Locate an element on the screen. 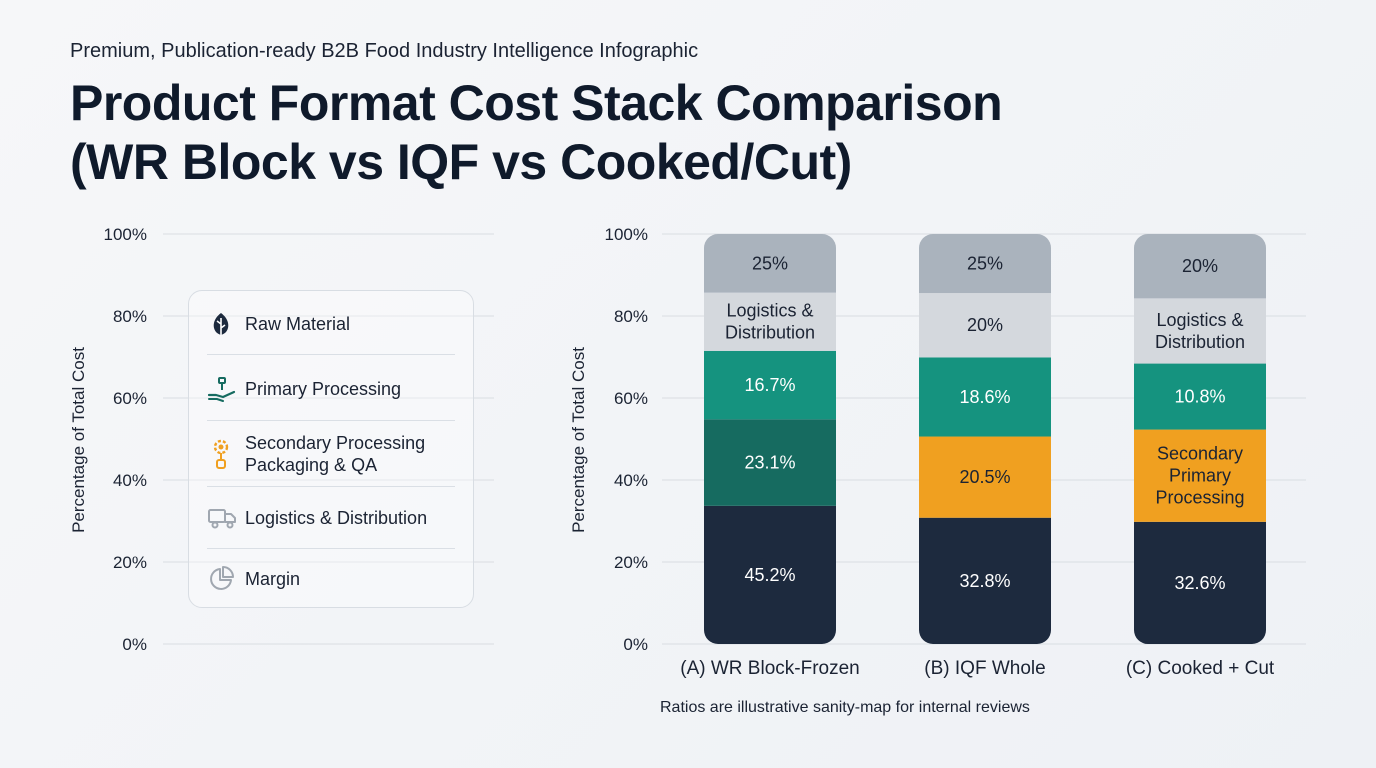 The image size is (1376, 768). left-y-tick-label: 0% is located at coordinates (134, 644).